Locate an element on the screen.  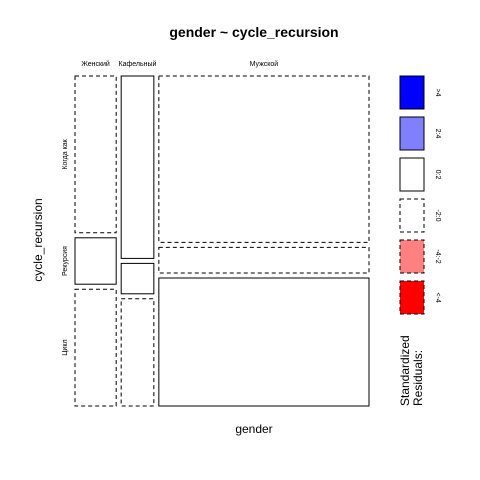
y-axis-label: cycle_recursion is located at coordinates (38, 239).